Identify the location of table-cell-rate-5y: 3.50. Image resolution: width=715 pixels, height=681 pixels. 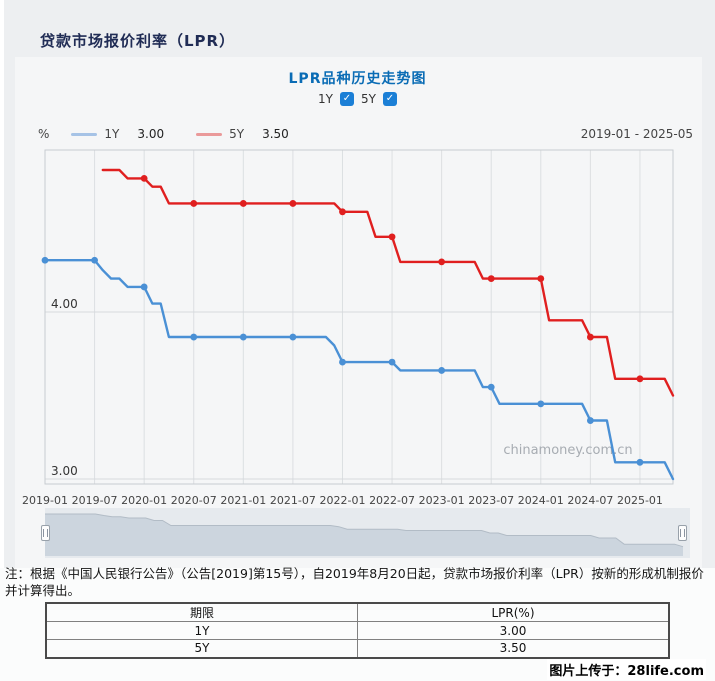
(513, 648).